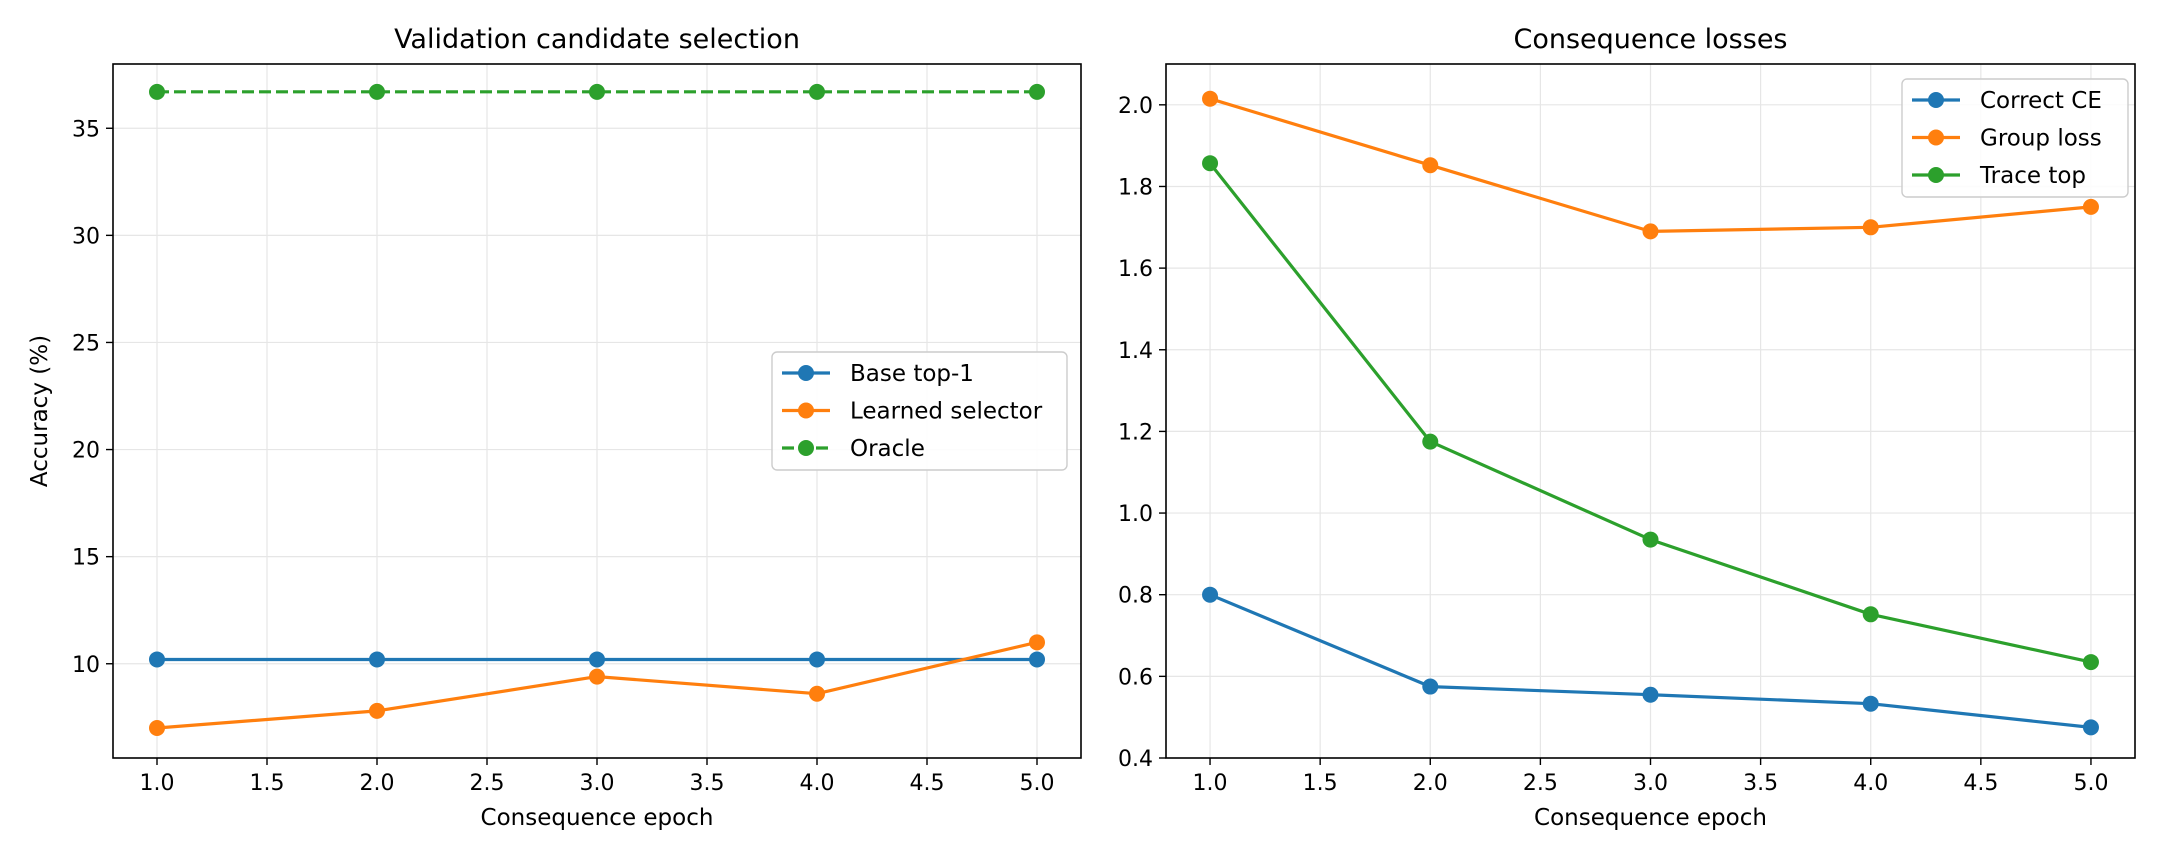 Image resolution: width=2160 pixels, height=864 pixels. Describe the element at coordinates (597, 39) in the screenshot. I see `chart-title: Validation candidate selection` at that location.